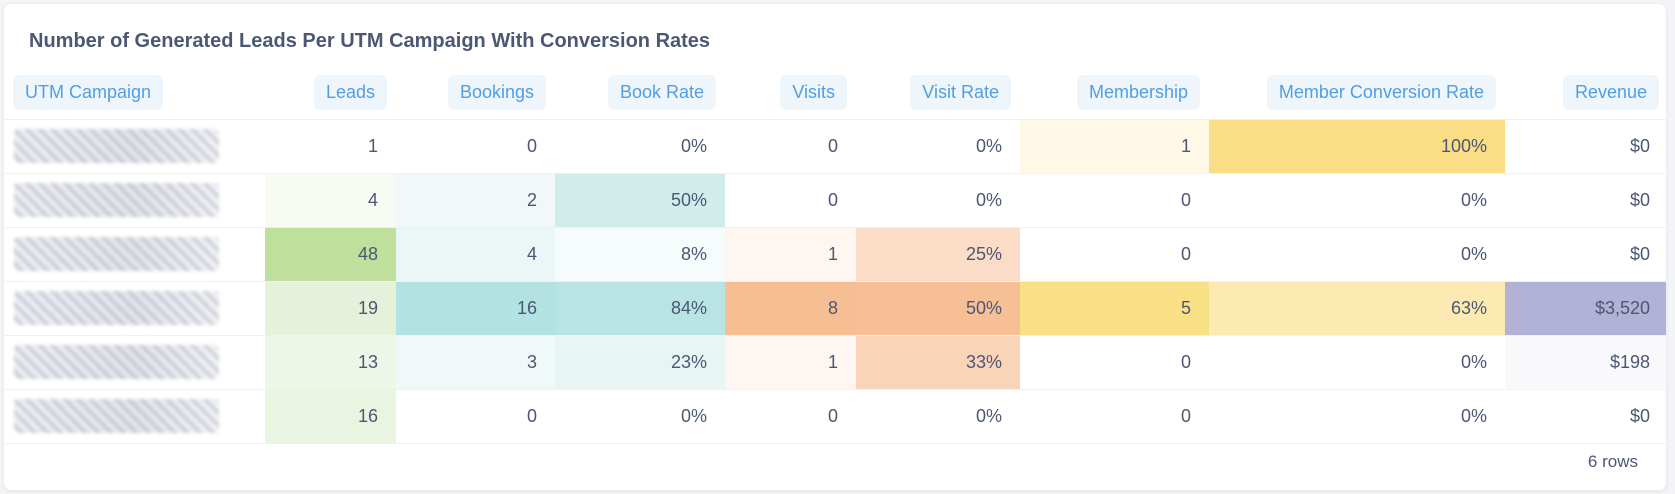  Describe the element at coordinates (938, 254) in the screenshot. I see `cell-visit-rate: 25%` at that location.